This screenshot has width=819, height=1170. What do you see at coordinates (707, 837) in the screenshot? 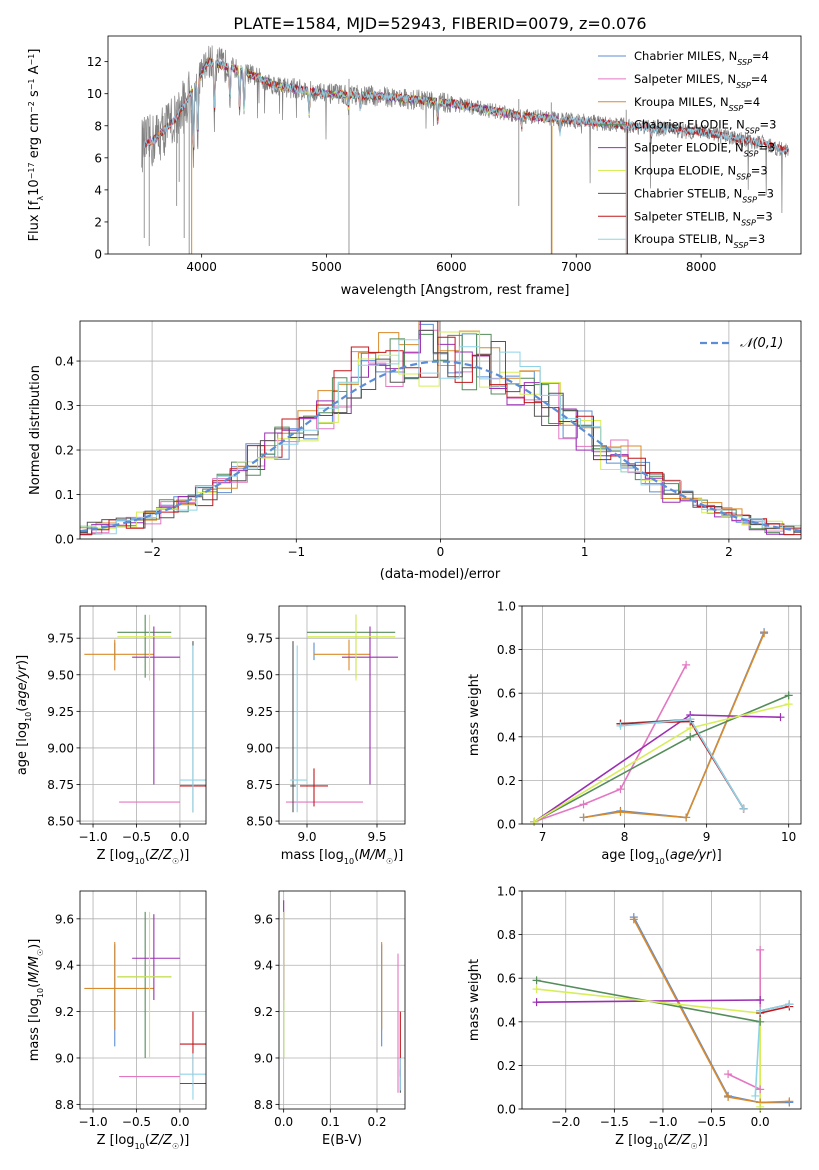
I see `tick-label-x: 9` at bounding box center [707, 837].